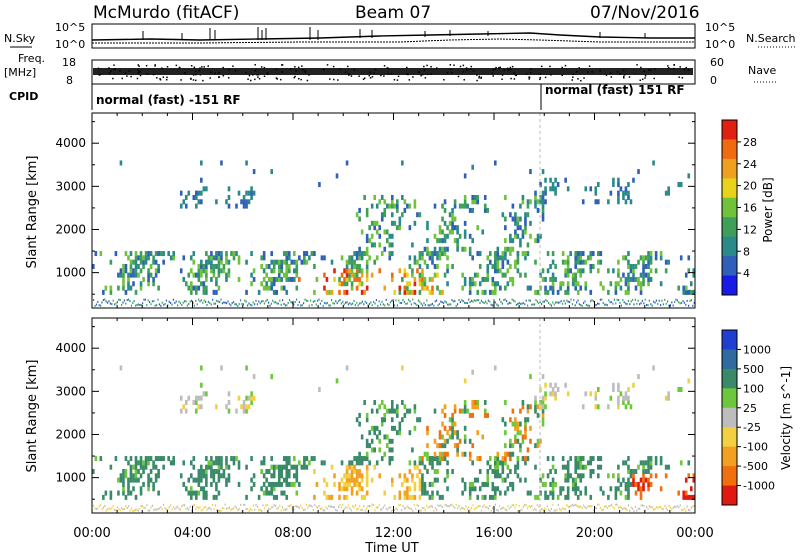  I want to click on nave-label: Nave, so click(762, 70).